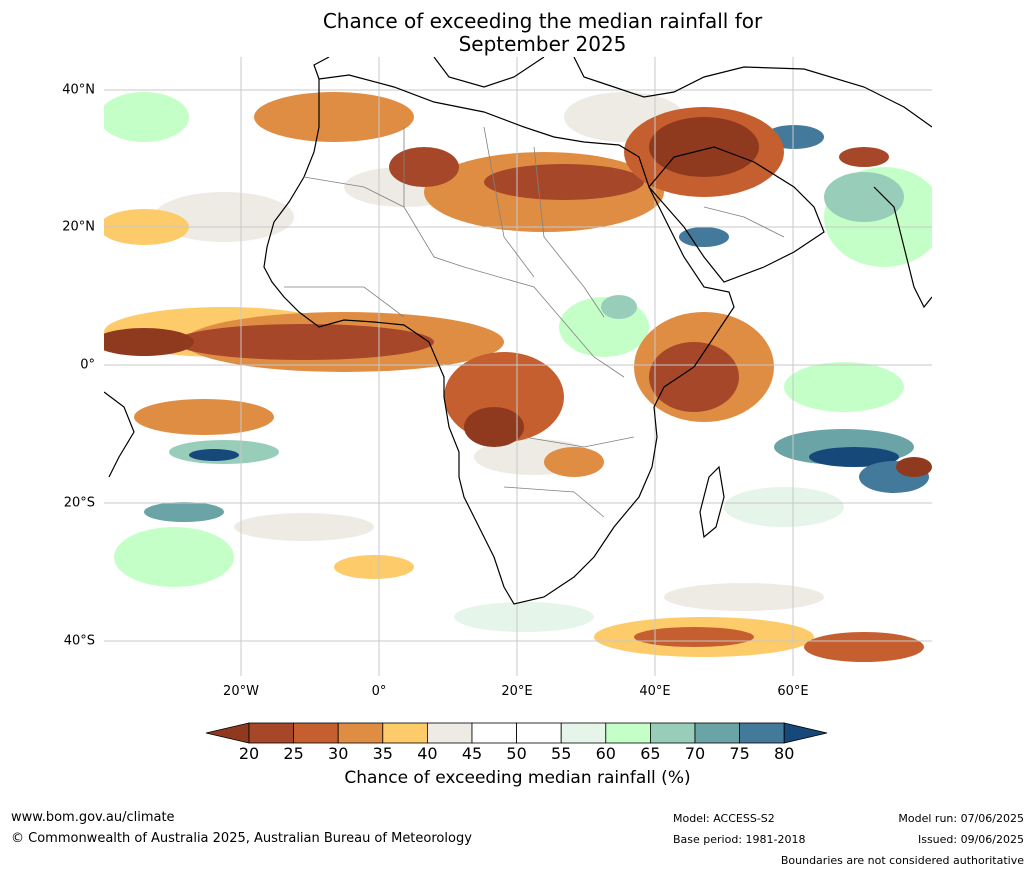  Describe the element at coordinates (724, 818) in the screenshot. I see `model-text: Model: ACCESS-S2` at that location.